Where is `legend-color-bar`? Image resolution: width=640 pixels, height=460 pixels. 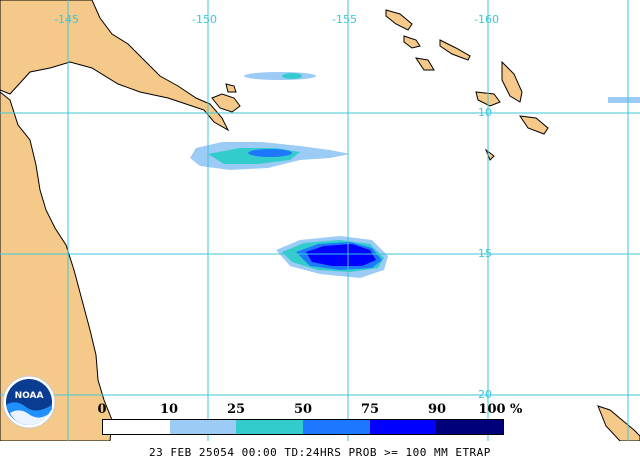 legend-color-bar is located at coordinates (303, 427).